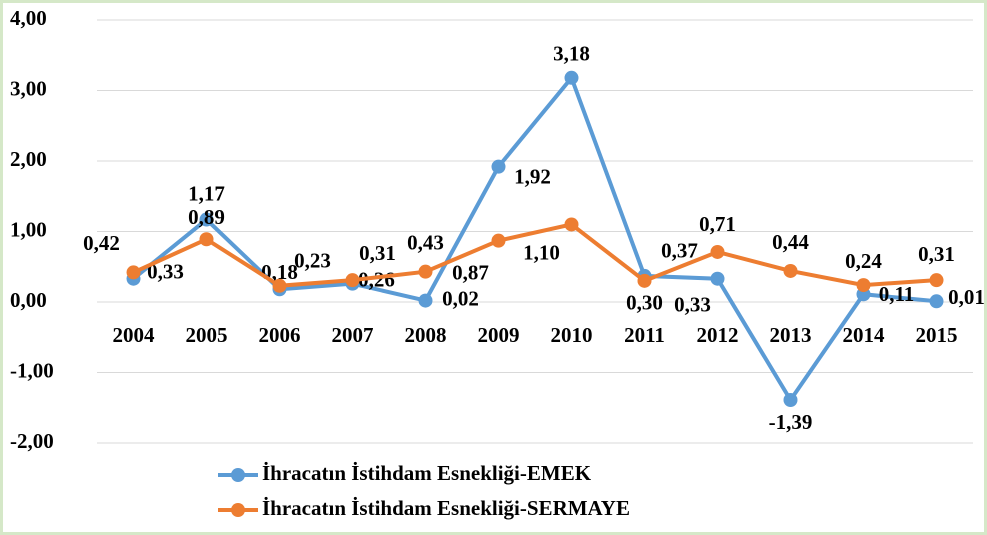 The image size is (987, 535). Describe the element at coordinates (427, 473) in the screenshot. I see `legend-label: İhracatın İstihdam Esnekliği-EMEK` at that location.